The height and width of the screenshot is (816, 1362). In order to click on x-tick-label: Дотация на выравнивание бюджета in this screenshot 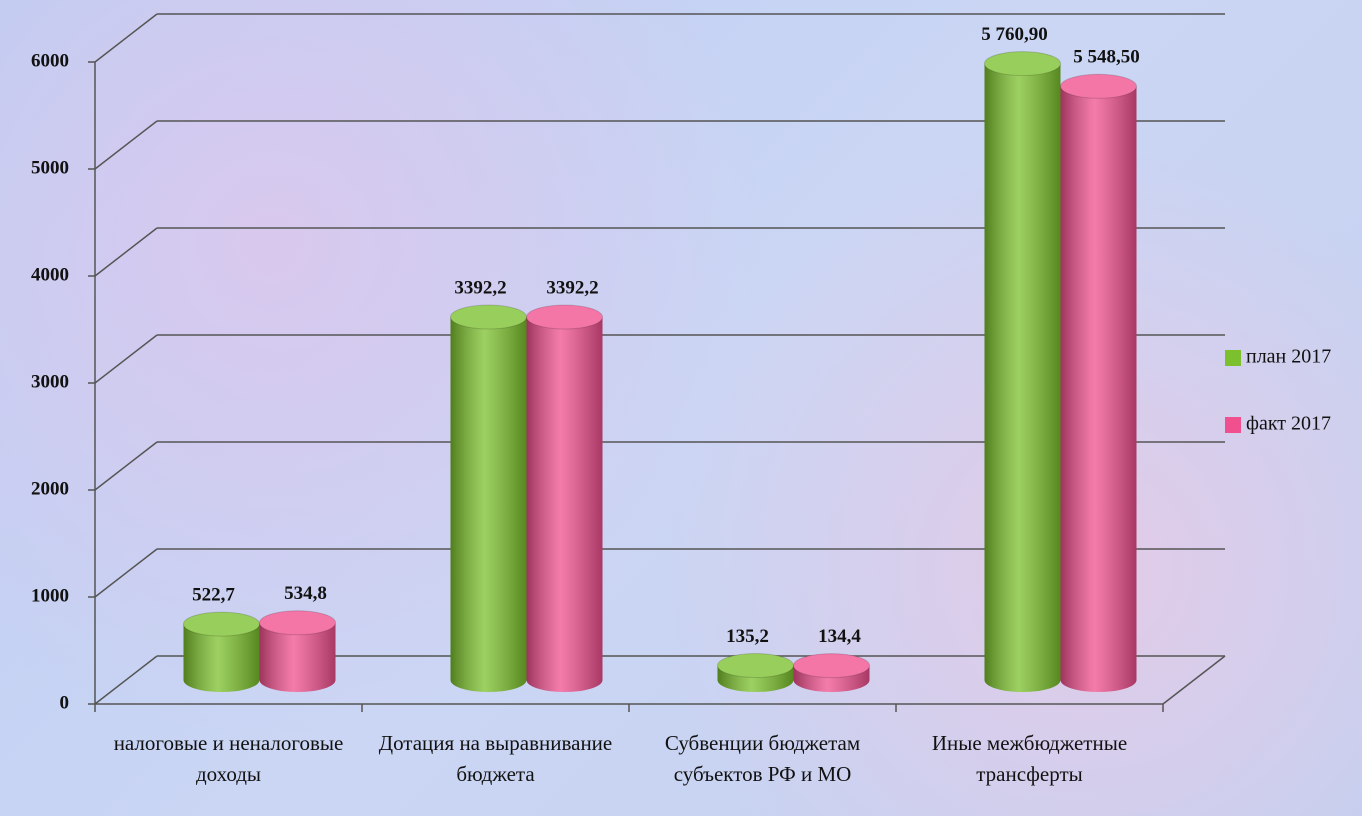, I will do `click(495, 758)`.